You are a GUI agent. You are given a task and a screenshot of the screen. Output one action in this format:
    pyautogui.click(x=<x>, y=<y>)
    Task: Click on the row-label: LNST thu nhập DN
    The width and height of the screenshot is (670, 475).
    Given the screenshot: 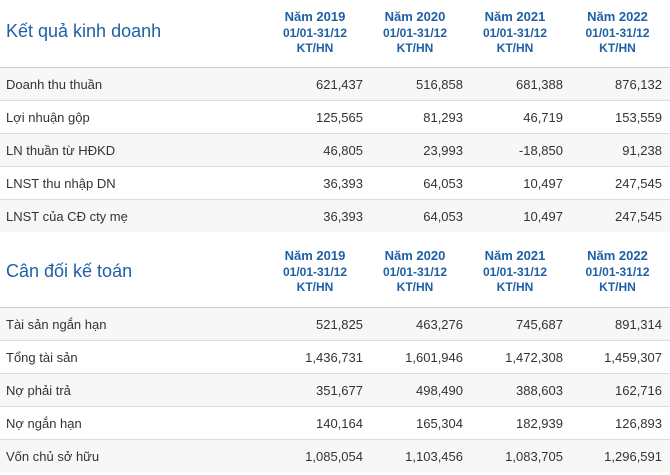 What is the action you would take?
    pyautogui.click(x=61, y=183)
    